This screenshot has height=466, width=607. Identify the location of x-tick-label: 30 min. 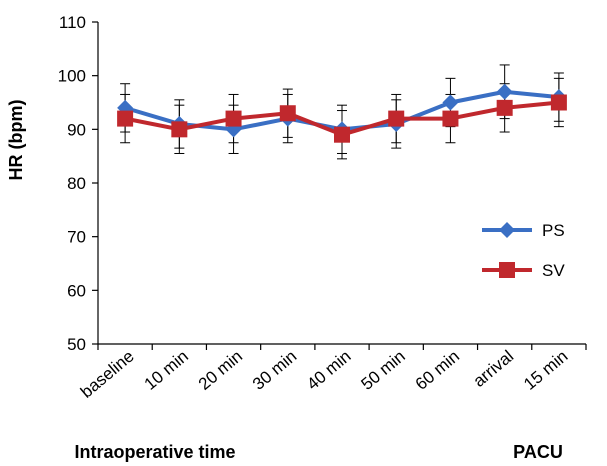
(274, 370).